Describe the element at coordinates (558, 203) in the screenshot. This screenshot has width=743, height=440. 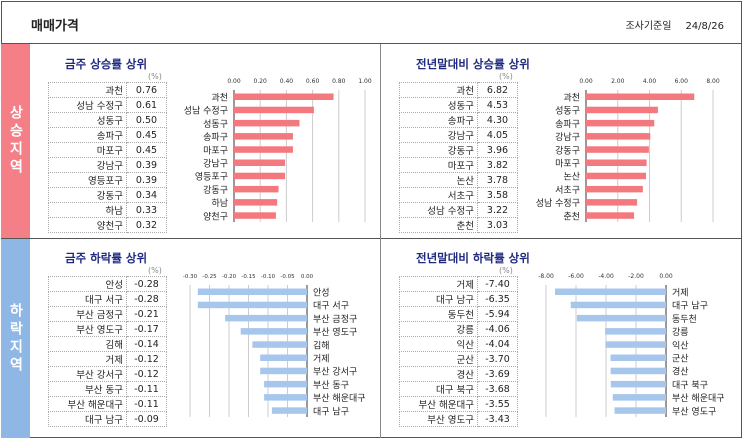
I see `category-label: 성남 수정구` at that location.